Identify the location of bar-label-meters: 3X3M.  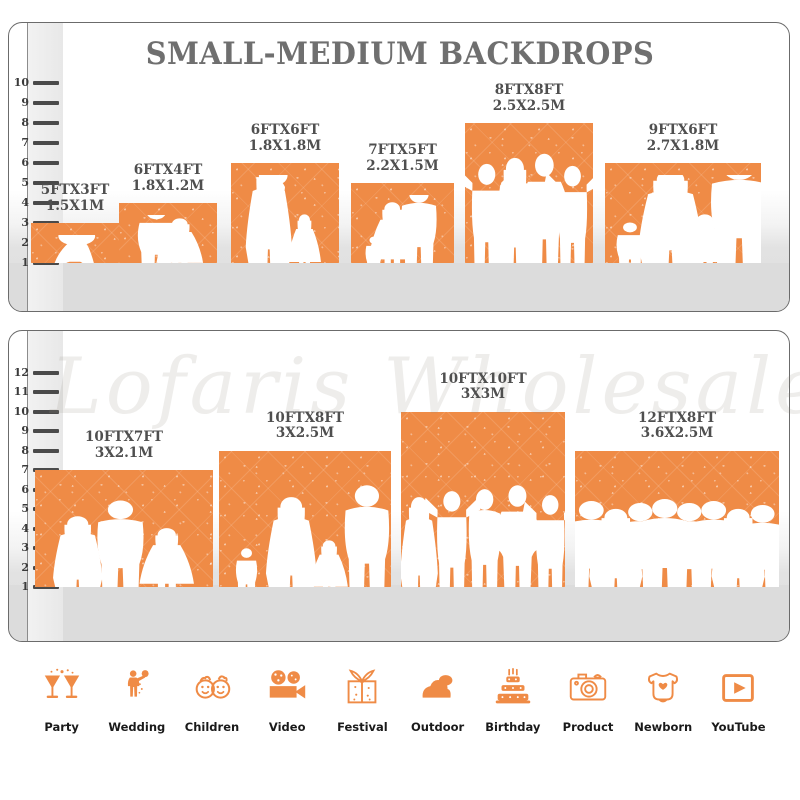
(483, 394).